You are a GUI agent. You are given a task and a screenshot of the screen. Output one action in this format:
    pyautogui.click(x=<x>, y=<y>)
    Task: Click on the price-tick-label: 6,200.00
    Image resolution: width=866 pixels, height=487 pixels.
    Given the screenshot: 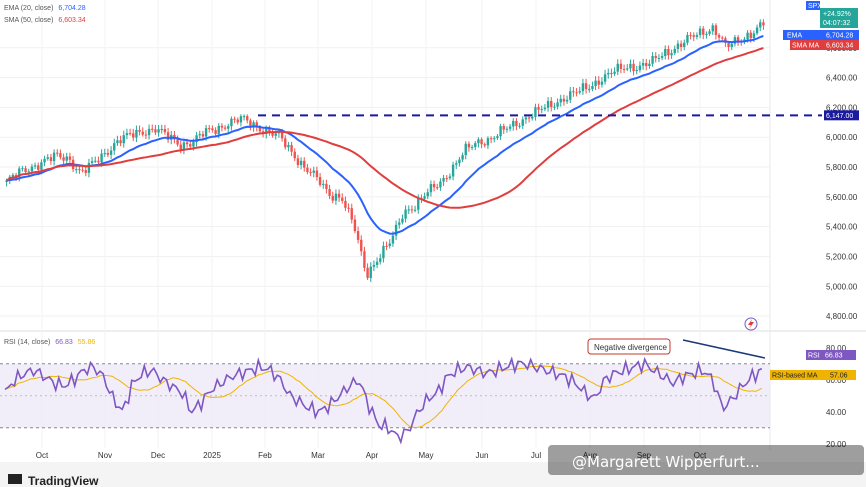 What is the action you would take?
    pyautogui.click(x=842, y=107)
    